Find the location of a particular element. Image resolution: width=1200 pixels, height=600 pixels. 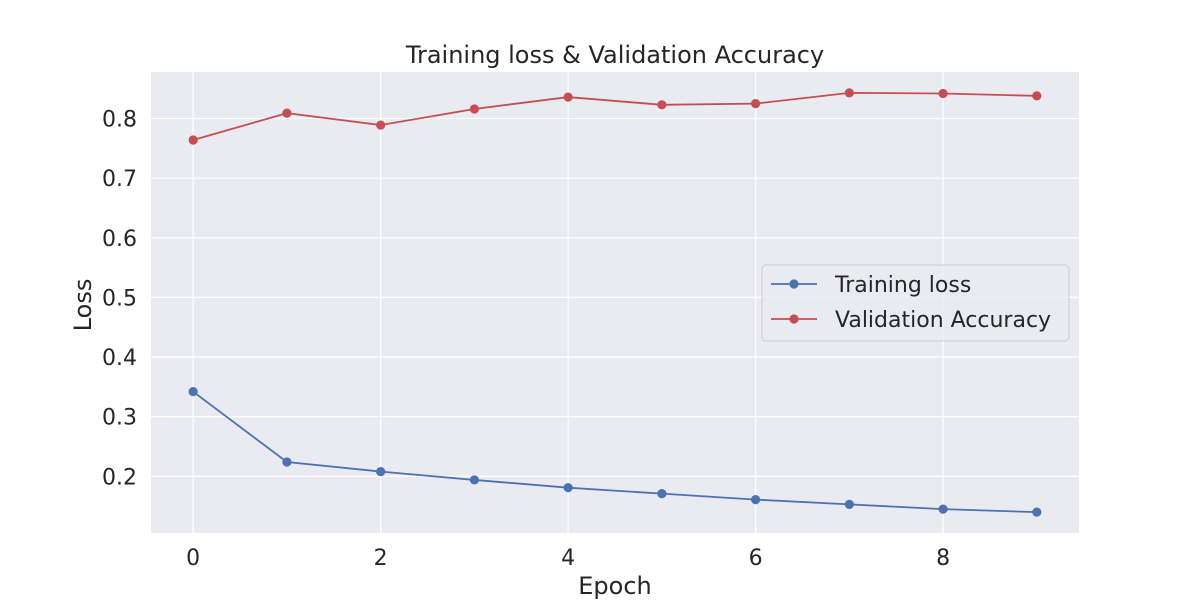

x-tick-labels: 0 2 4 6 8 is located at coordinates (568, 558).